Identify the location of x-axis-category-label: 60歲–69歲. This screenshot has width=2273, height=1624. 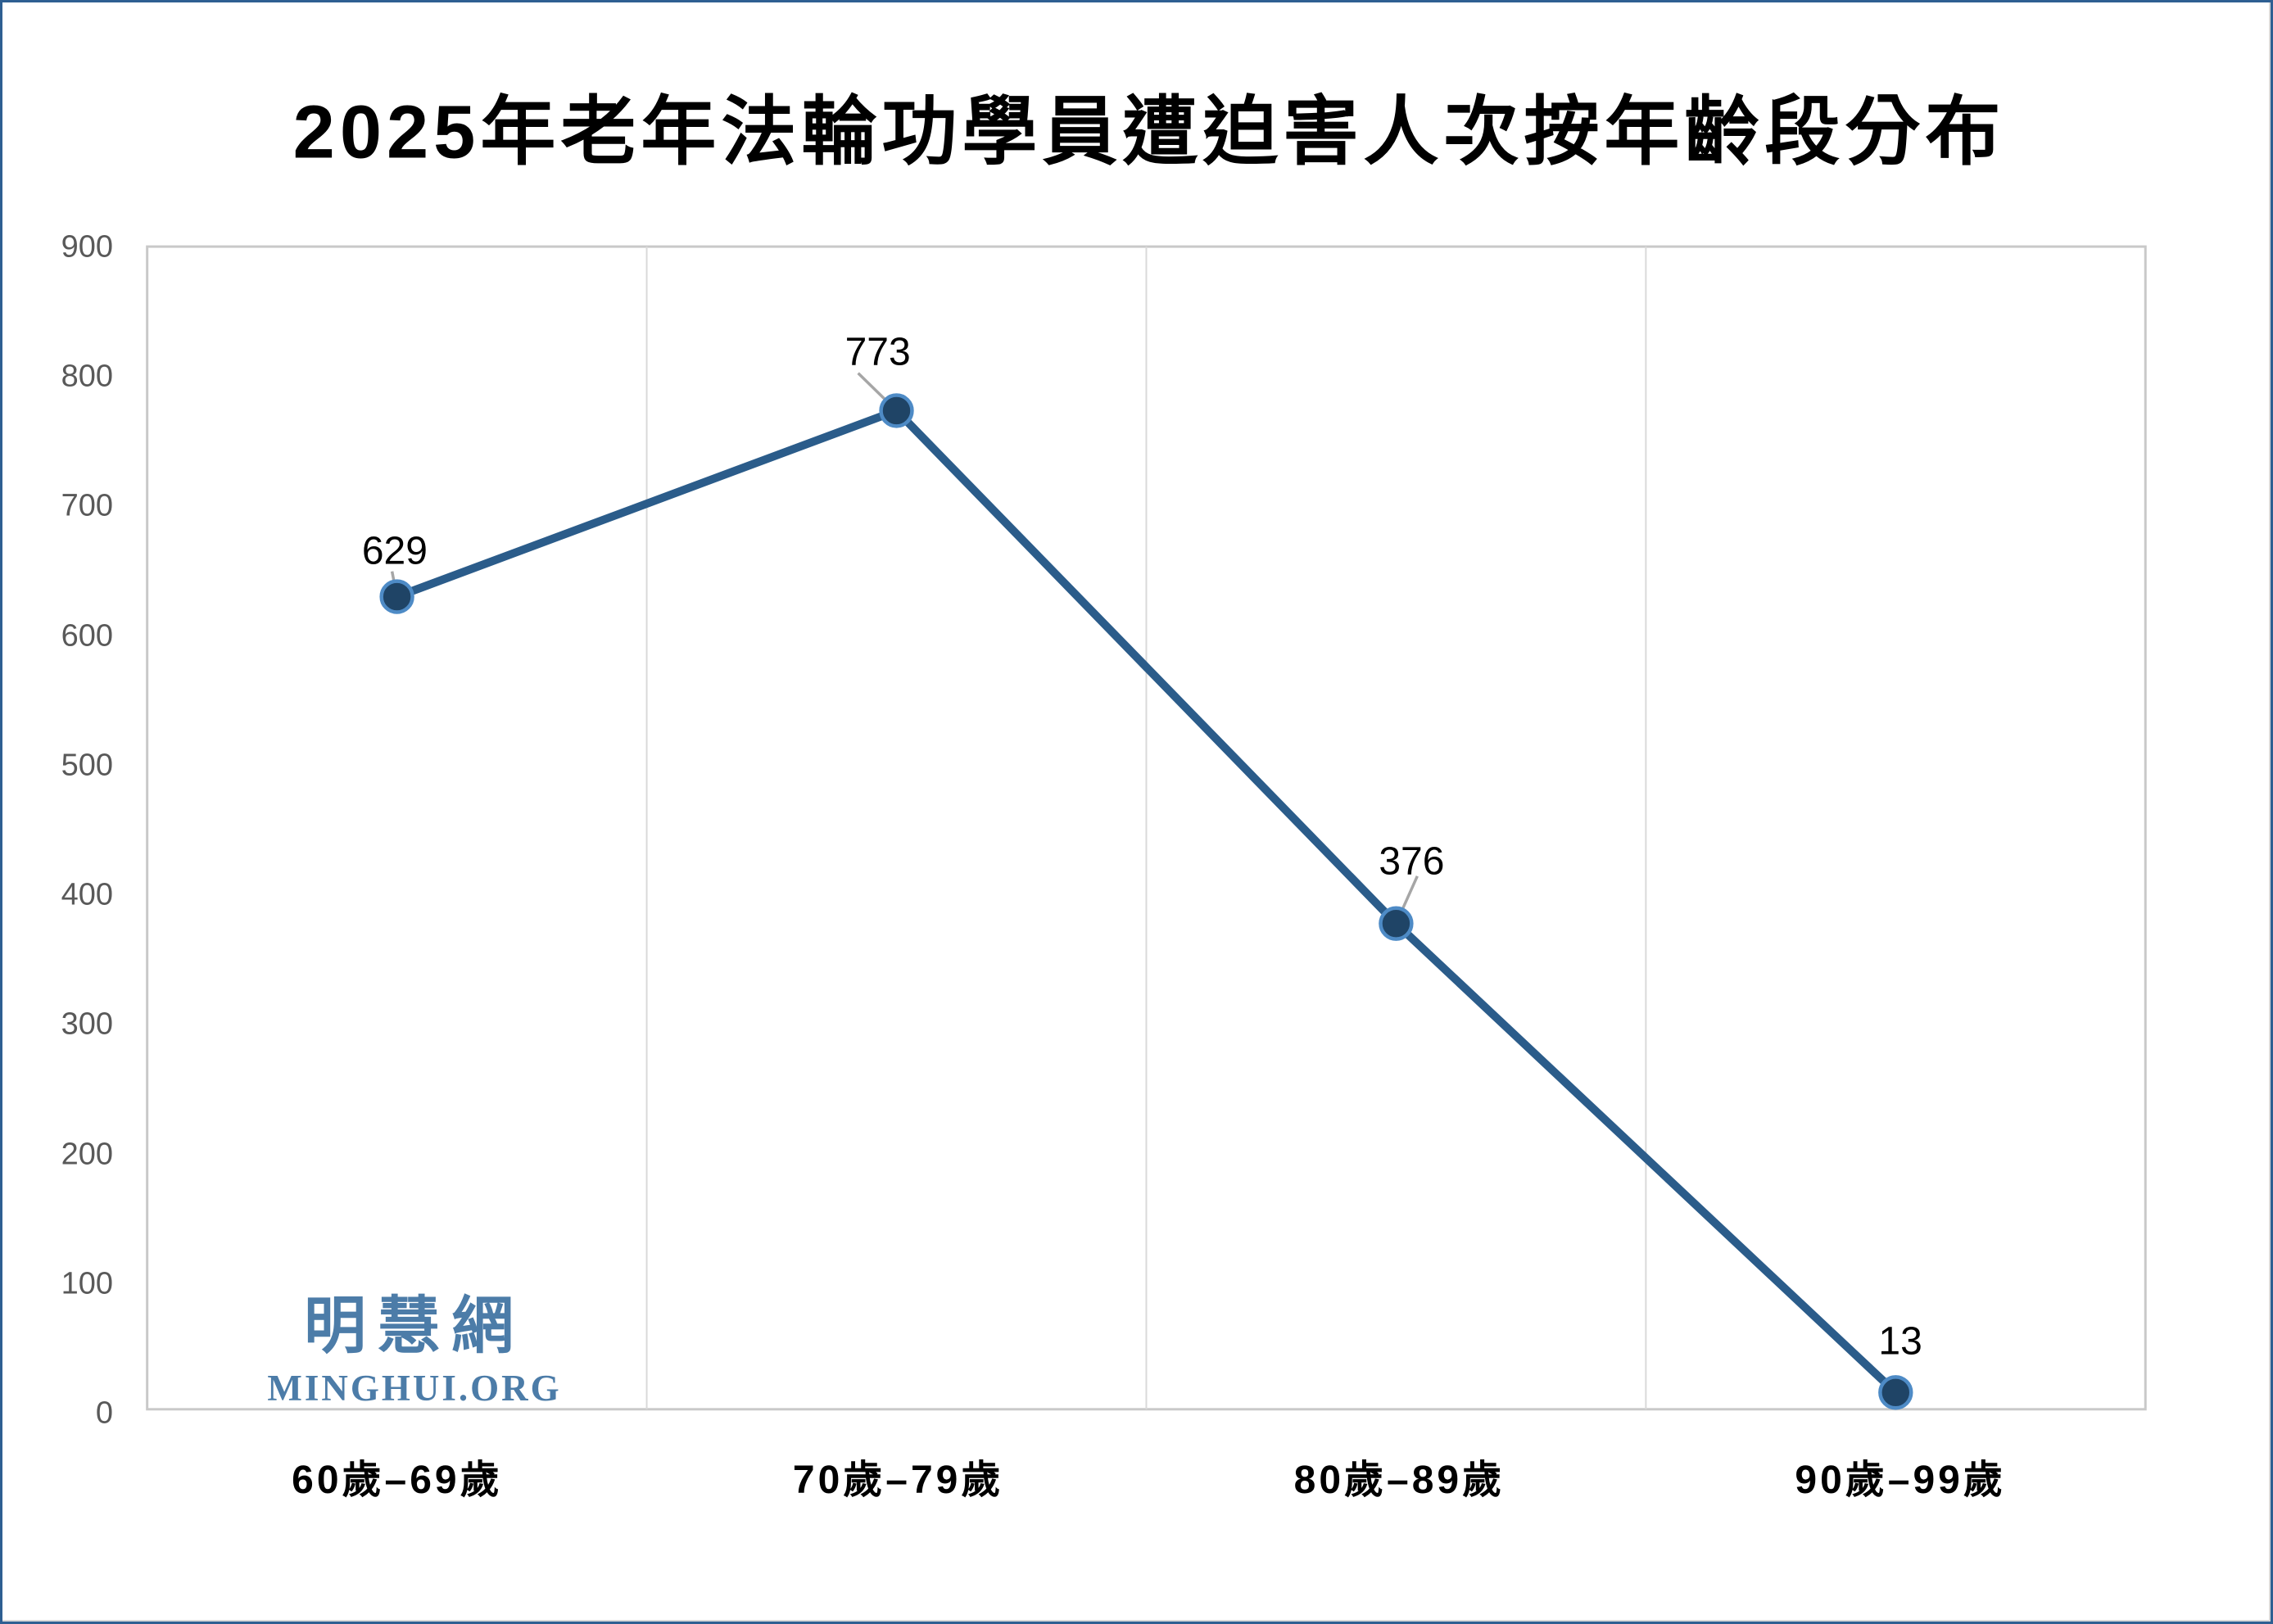
(397, 1480).